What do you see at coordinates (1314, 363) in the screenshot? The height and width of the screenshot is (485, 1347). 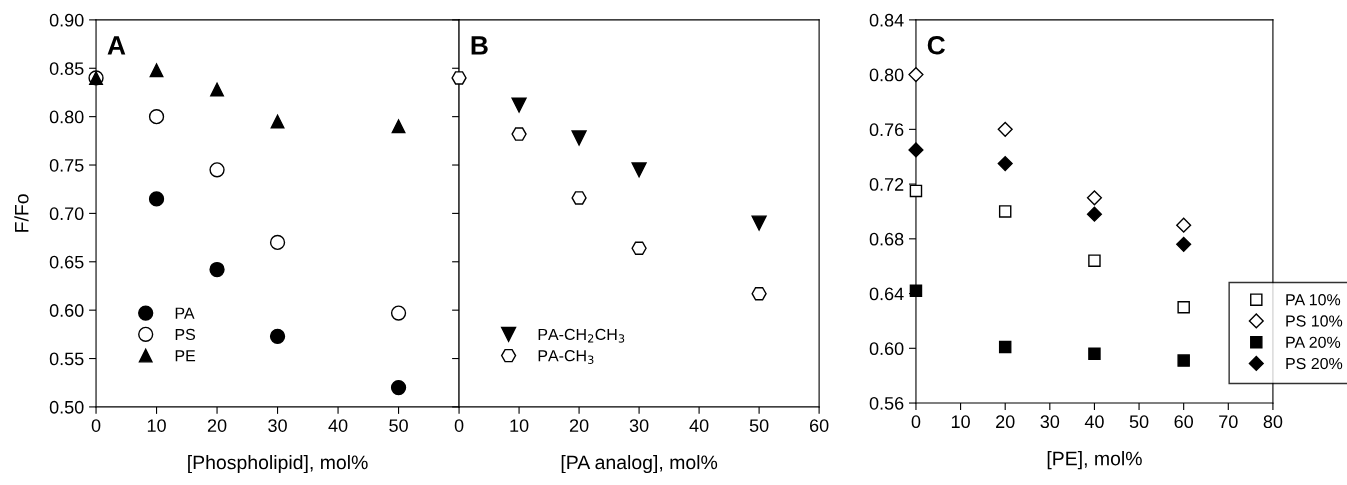 I see `legend-label: PS 20%` at bounding box center [1314, 363].